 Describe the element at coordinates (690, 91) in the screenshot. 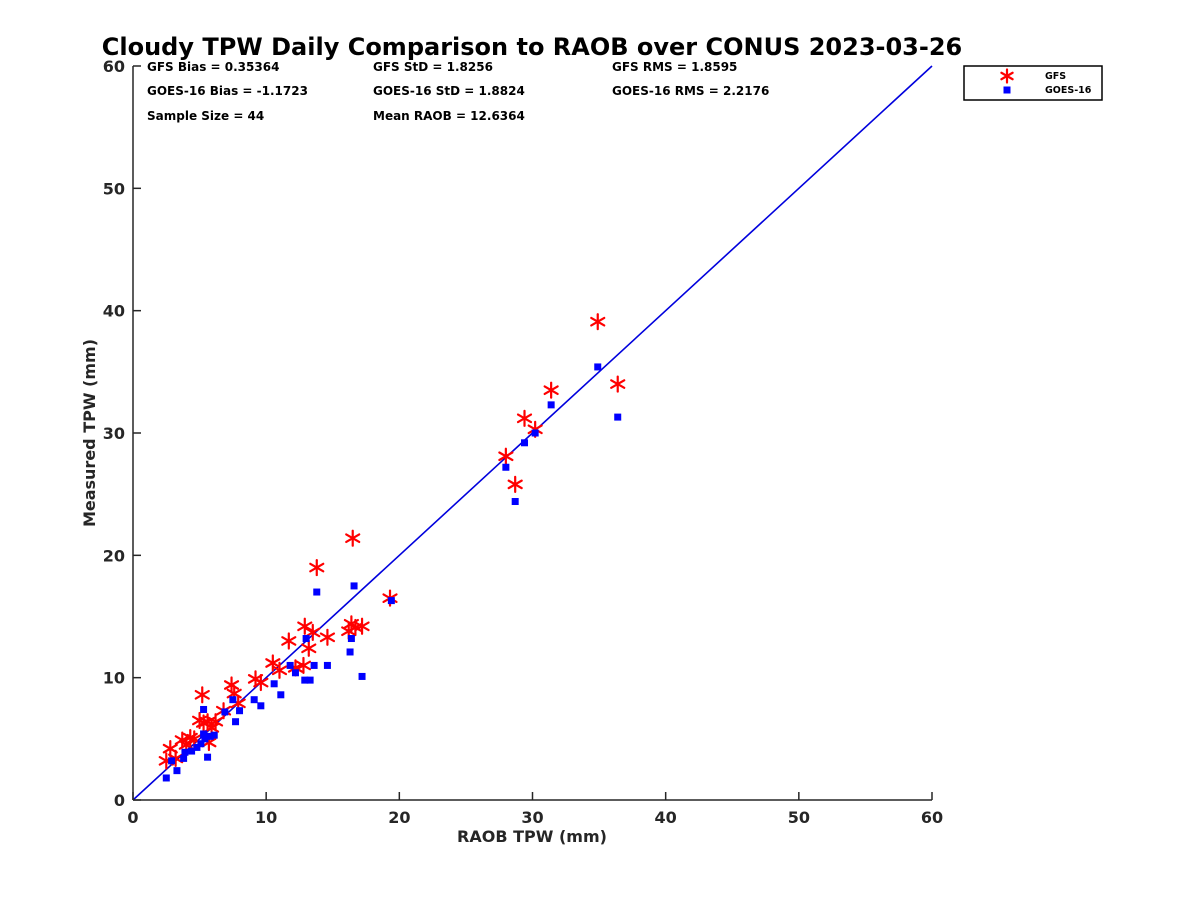

I see `stat-text: GOES-16 RMS = 2.2176` at that location.